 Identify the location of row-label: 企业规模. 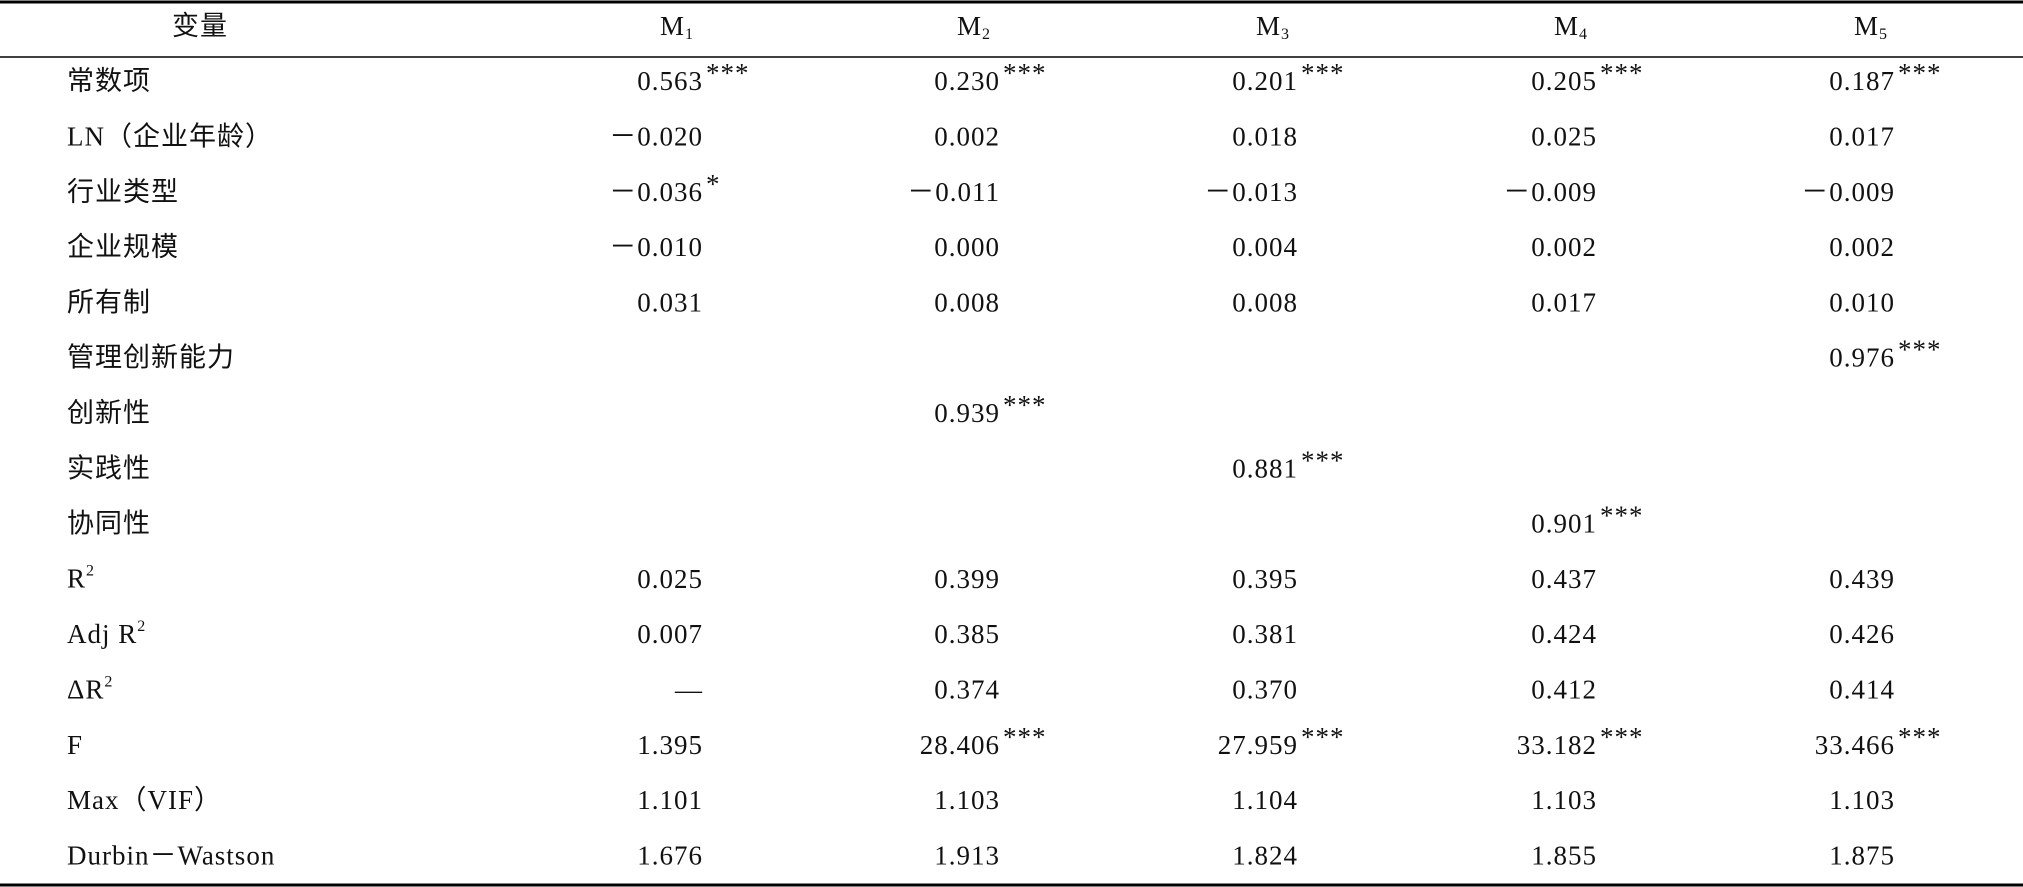
(123, 247).